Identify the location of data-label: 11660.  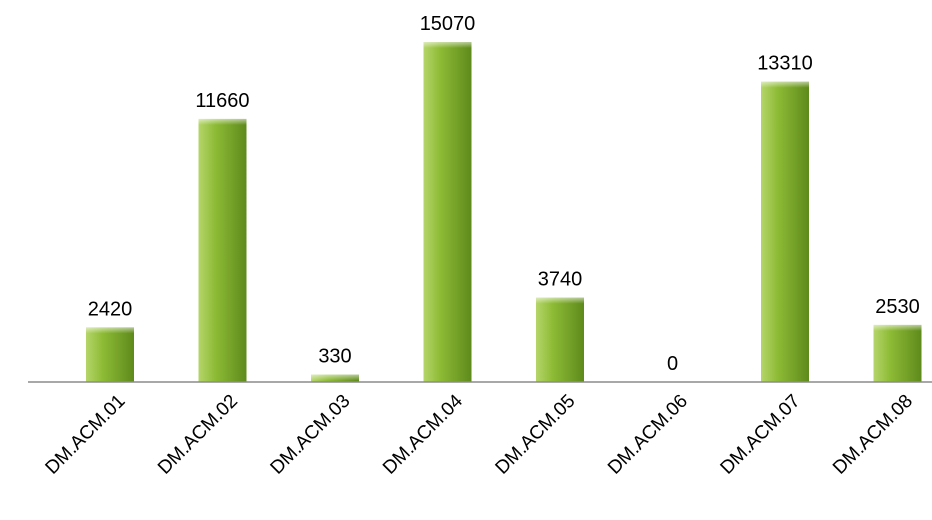
(222, 101).